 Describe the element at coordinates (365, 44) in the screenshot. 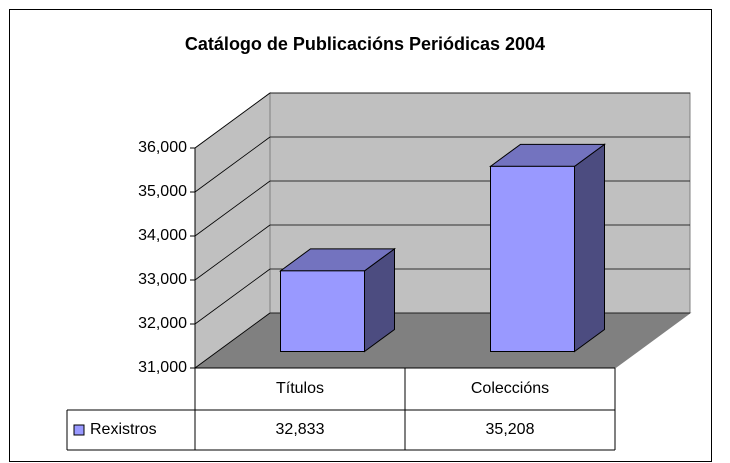

I see `chart-title: Catálogo de Publicacións Periódicas 2004` at that location.